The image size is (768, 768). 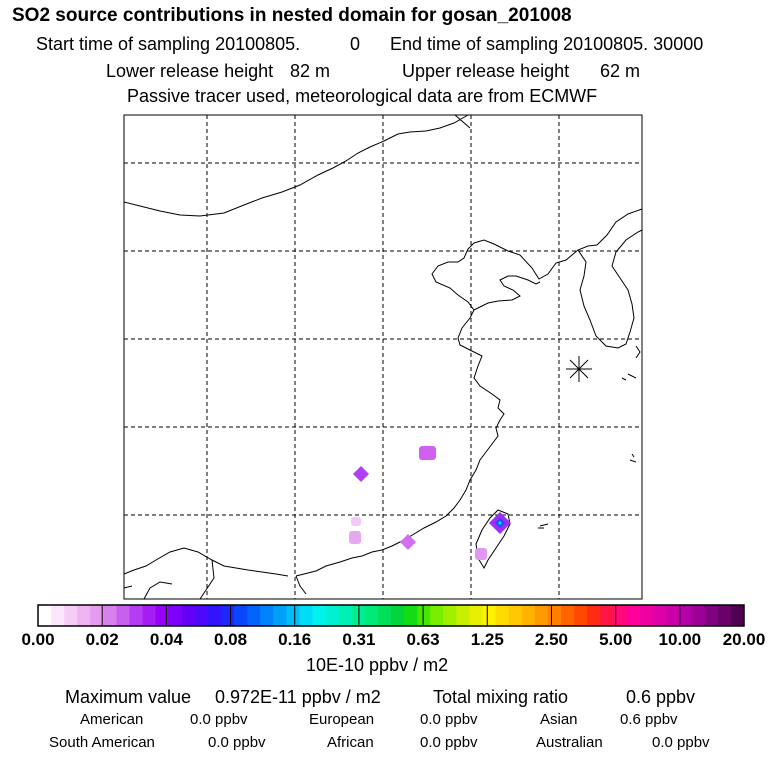 What do you see at coordinates (219, 719) in the screenshot?
I see `region-value-american: 0.0 ppbv` at bounding box center [219, 719].